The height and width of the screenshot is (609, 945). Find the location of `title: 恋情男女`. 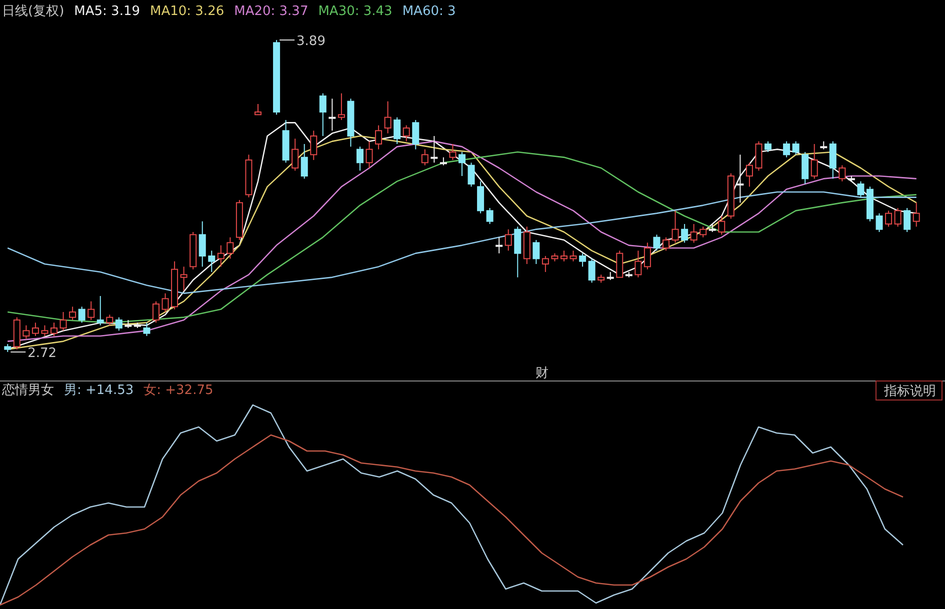

title: 恋情男女 is located at coordinates (28, 390).